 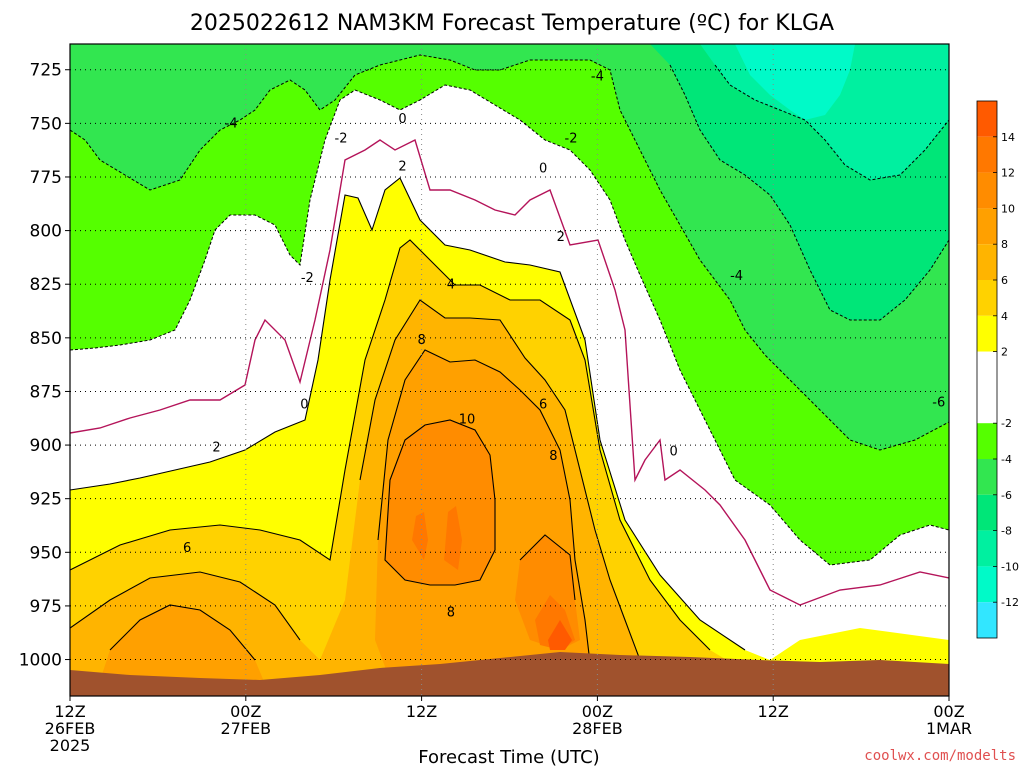 What do you see at coordinates (46, 553) in the screenshot?
I see `y-tick-label: 950` at bounding box center [46, 553].